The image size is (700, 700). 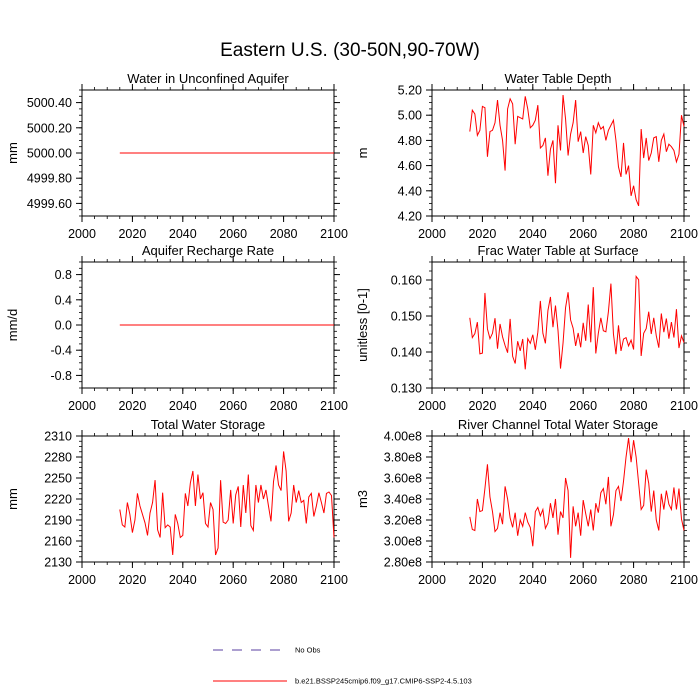 I want to click on y-tick-label: 0.0, so click(x=63, y=326).